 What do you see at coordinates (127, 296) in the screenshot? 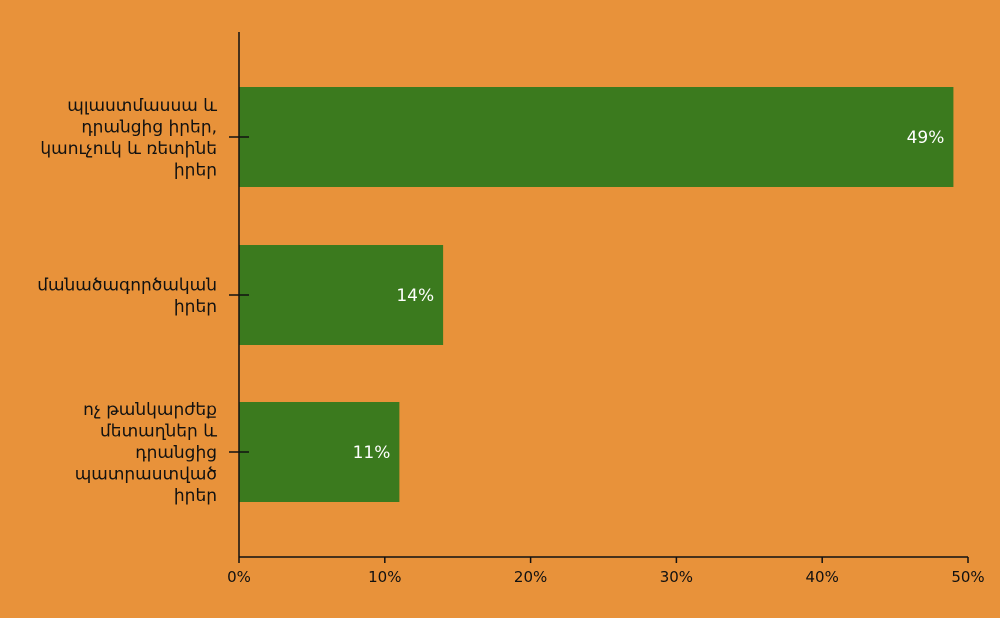
I see `category-label-1: մանածագործական իրեր` at bounding box center [127, 296].